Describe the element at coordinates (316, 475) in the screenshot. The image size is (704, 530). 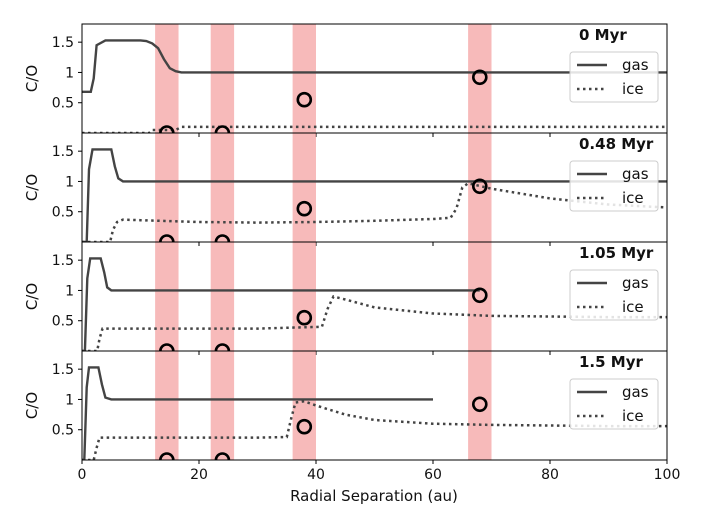
I see `x-tick-label: 40` at that location.